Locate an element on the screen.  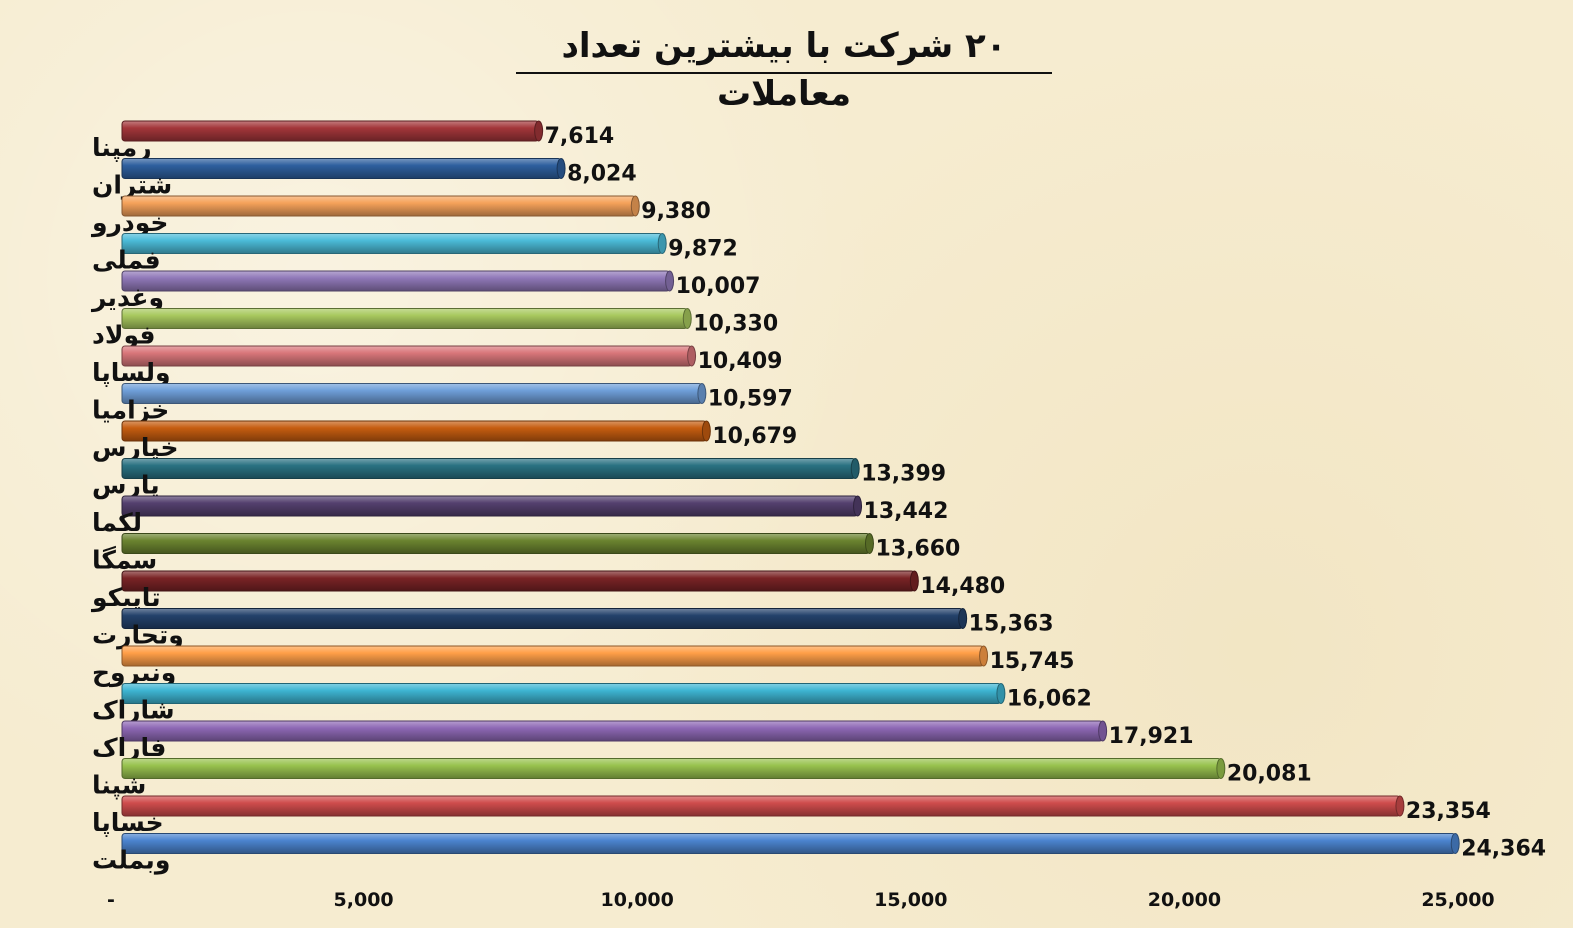
data-label: 24,364 is located at coordinates (1503, 849).